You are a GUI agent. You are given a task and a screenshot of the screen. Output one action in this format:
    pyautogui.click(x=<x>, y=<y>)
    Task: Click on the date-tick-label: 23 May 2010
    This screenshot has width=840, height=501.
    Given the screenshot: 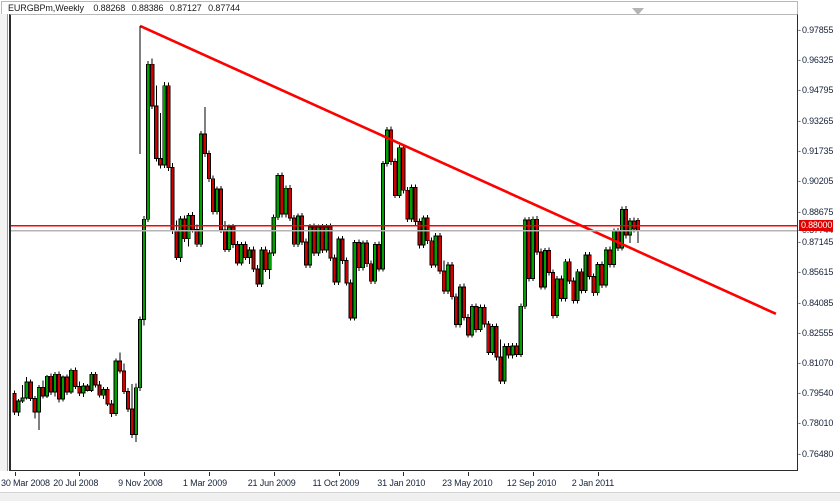 What is the action you would take?
    pyautogui.click(x=467, y=483)
    